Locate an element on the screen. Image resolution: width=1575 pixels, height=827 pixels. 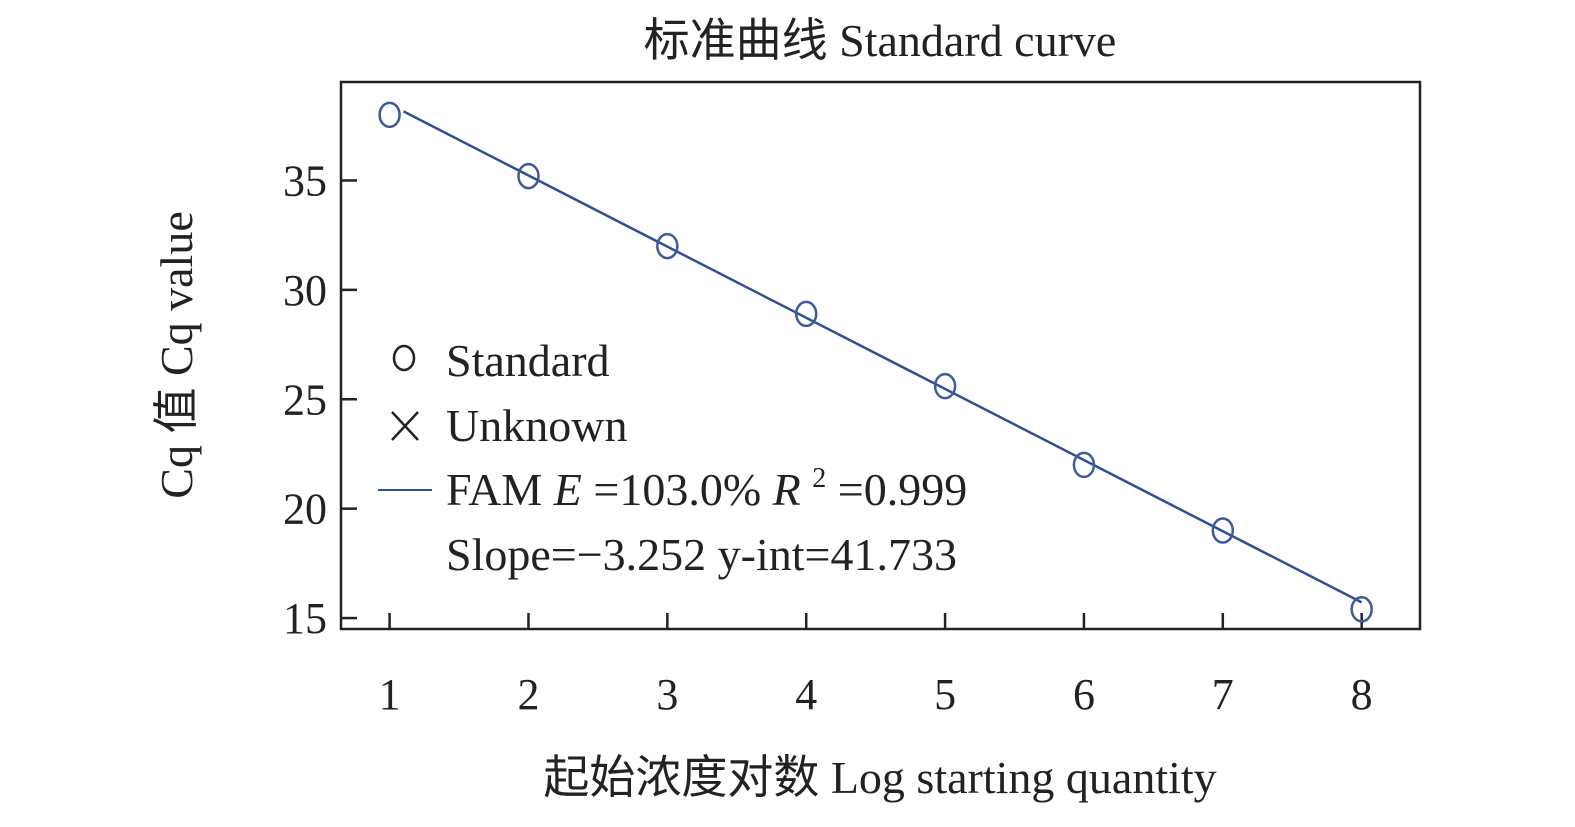
legend-entry-standard: Standard is located at coordinates (501, 360).